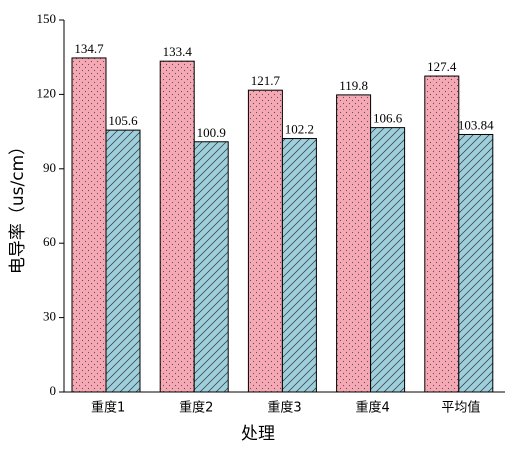 The height and width of the screenshot is (454, 519). I want to click on x-tick-label: 重度2, so click(196, 408).